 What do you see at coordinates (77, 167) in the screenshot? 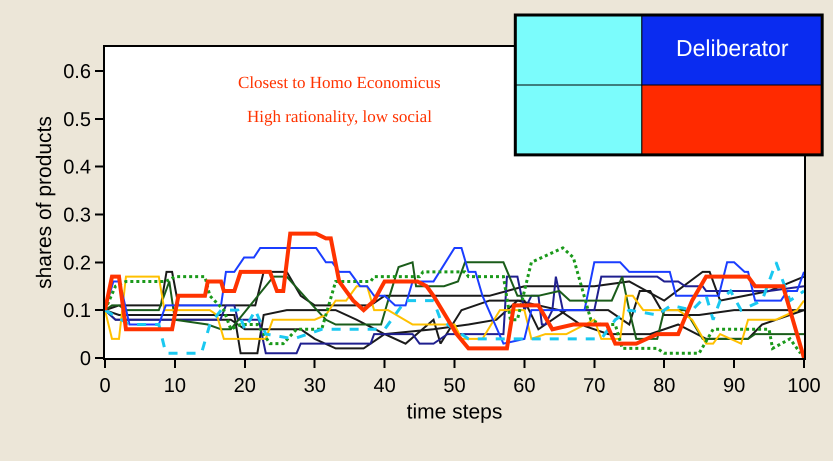
I see `y-tick-label: 0.4` at bounding box center [77, 167].